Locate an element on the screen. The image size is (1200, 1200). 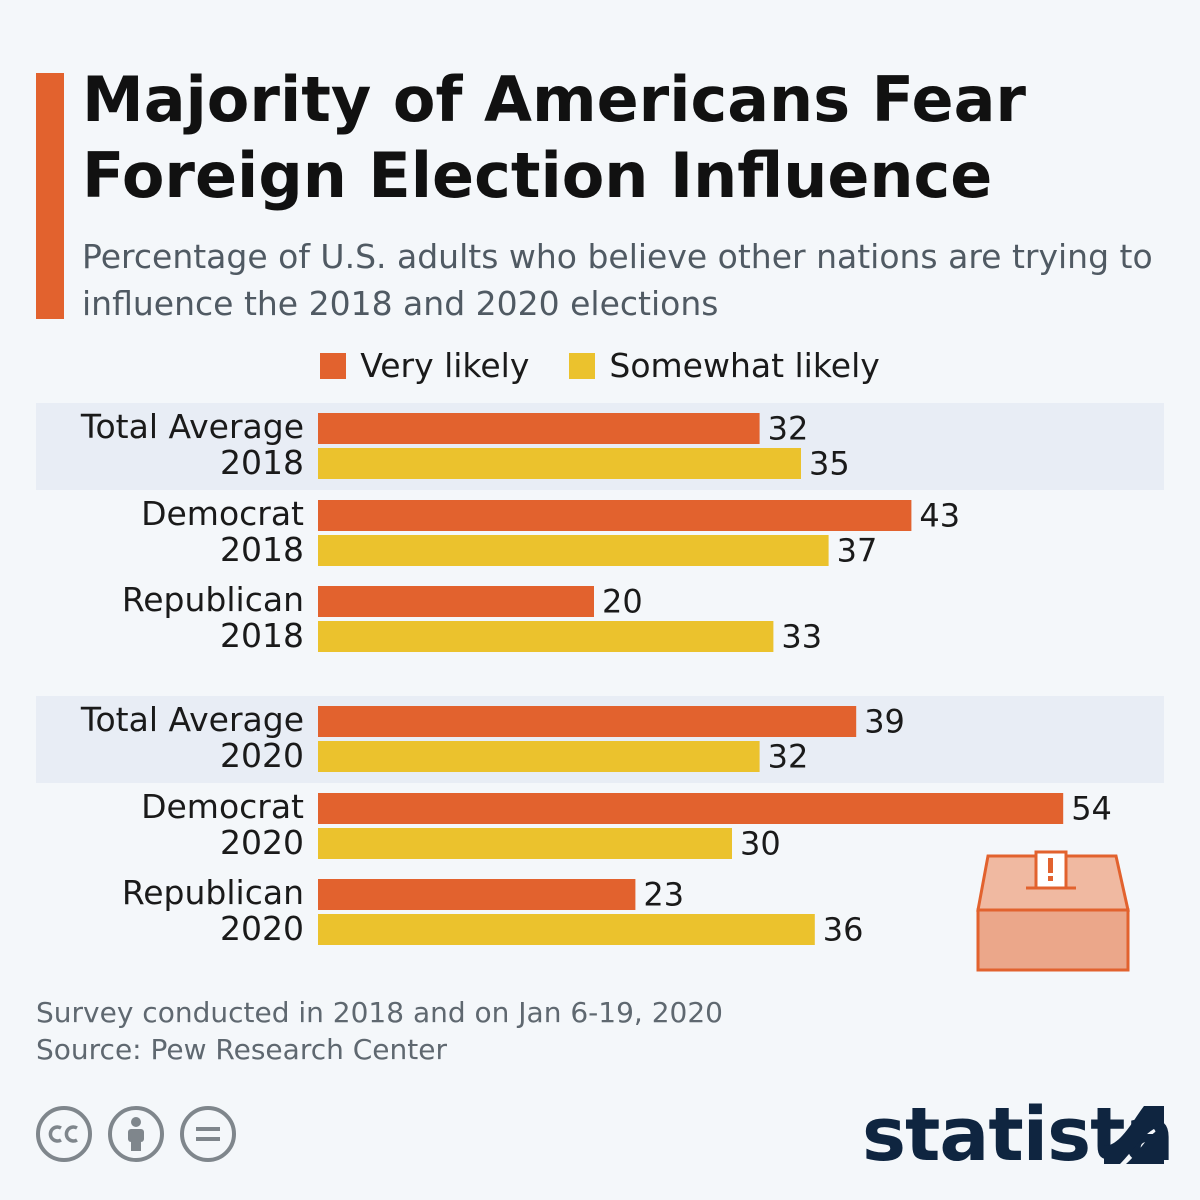
source-note: Source: Pew Research Center is located at coordinates (241, 1049).